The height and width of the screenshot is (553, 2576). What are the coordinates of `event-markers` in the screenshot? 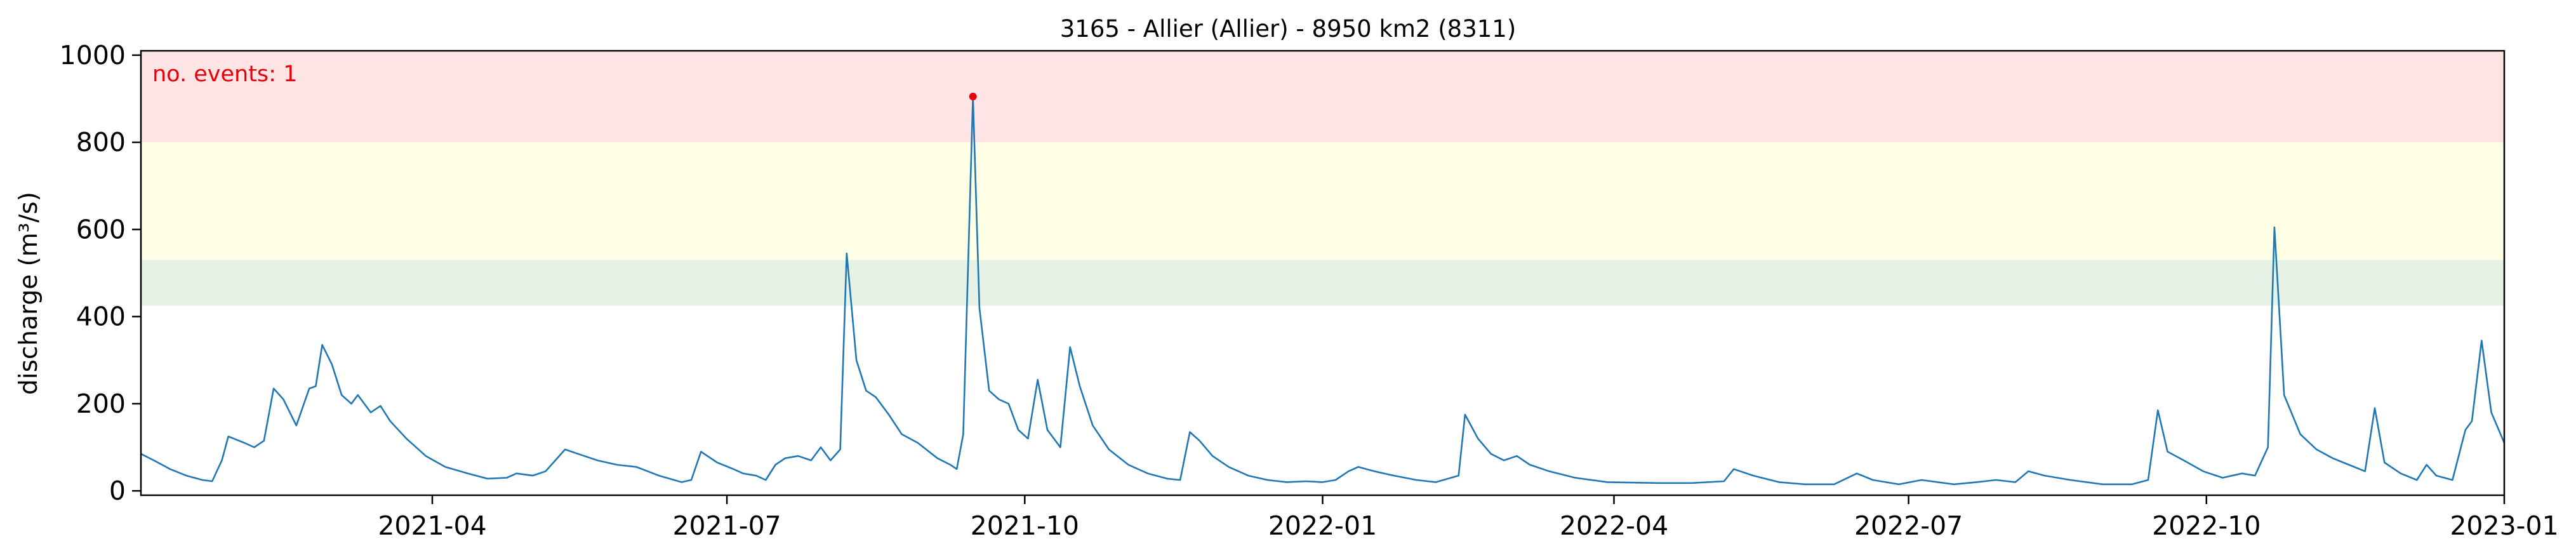 It's located at (973, 97).